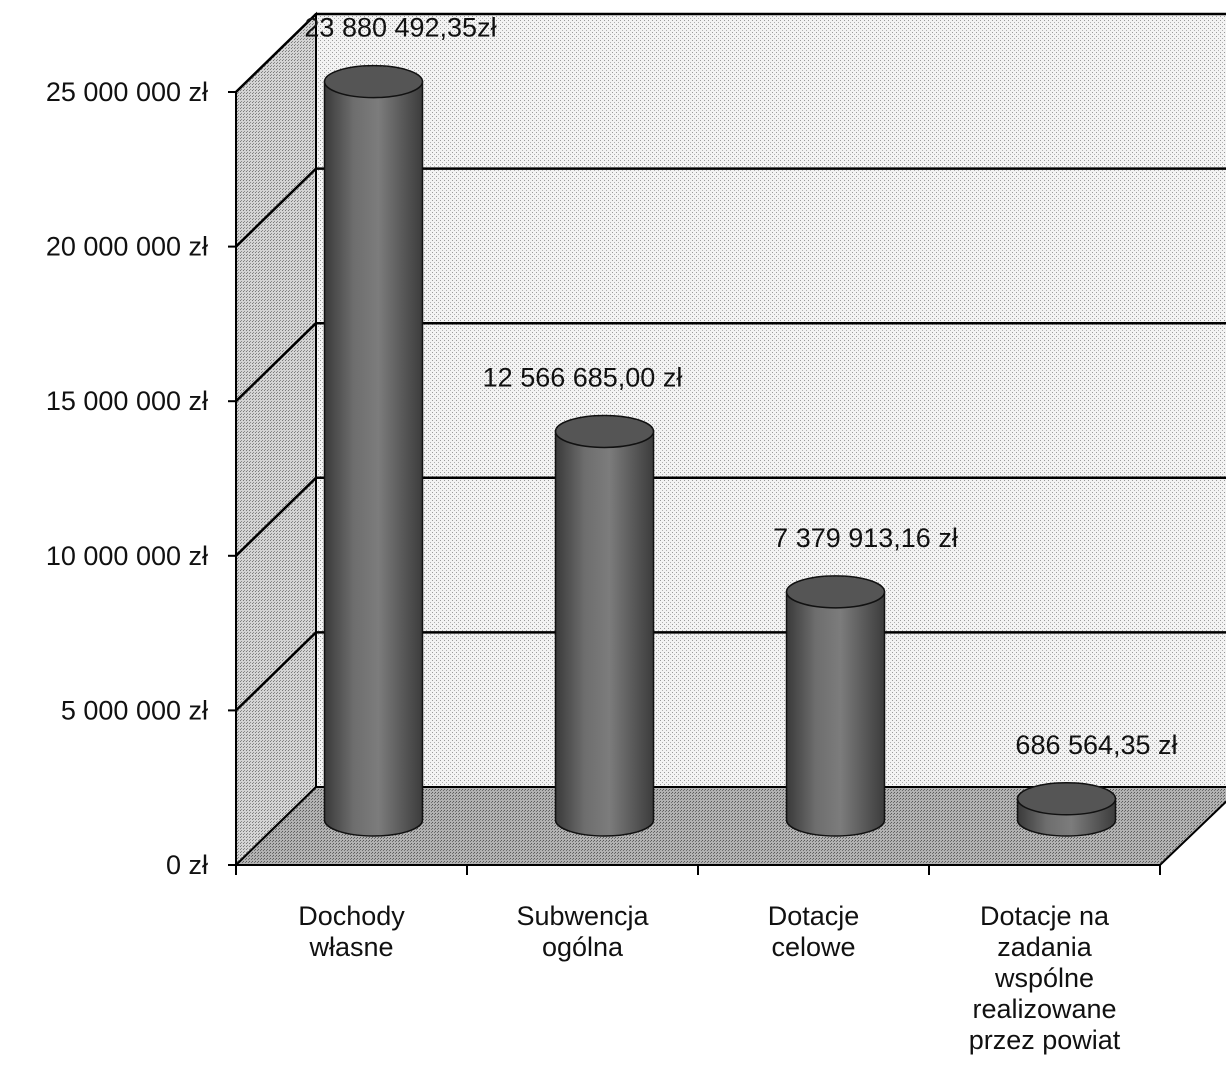 This screenshot has height=1072, width=1226. I want to click on category-label-line: realizowane, so click(1044, 1009).